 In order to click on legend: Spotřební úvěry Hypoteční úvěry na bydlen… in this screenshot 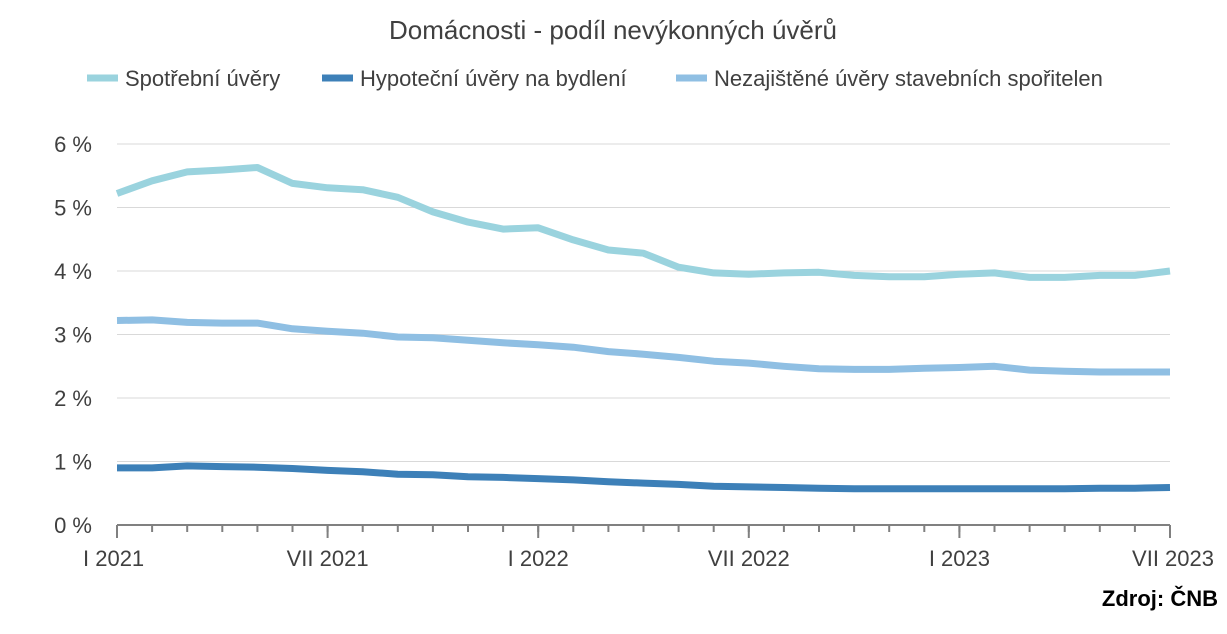, I will do `click(595, 78)`.